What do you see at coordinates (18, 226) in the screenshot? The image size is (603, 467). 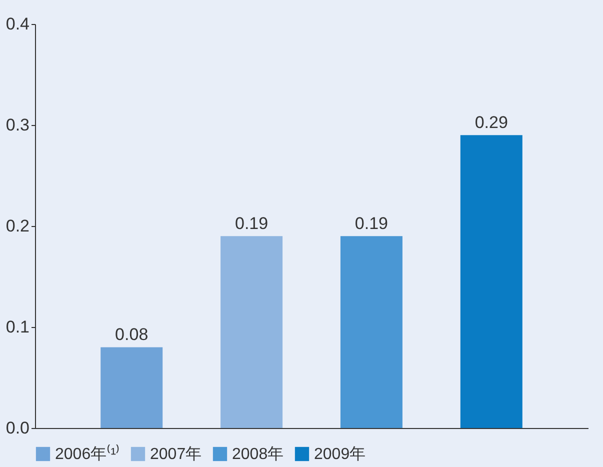 I see `y-tick-label: 0.2` at bounding box center [18, 226].